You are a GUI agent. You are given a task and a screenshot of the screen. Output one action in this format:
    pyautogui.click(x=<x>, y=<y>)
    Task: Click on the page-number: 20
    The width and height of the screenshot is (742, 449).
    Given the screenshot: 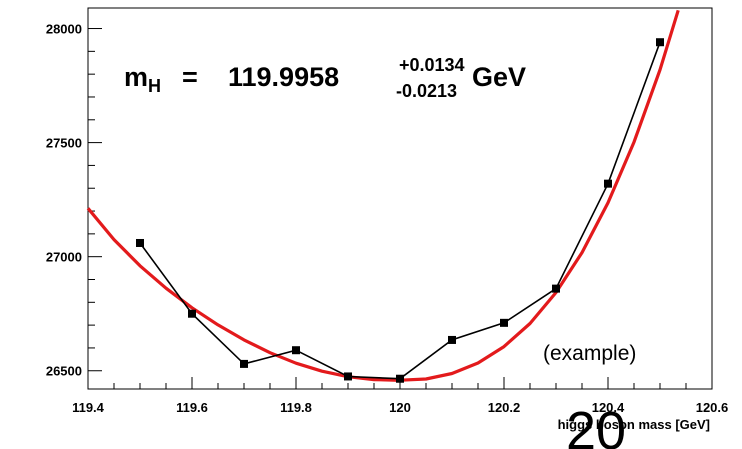 What is the action you would take?
    pyautogui.click(x=596, y=425)
    